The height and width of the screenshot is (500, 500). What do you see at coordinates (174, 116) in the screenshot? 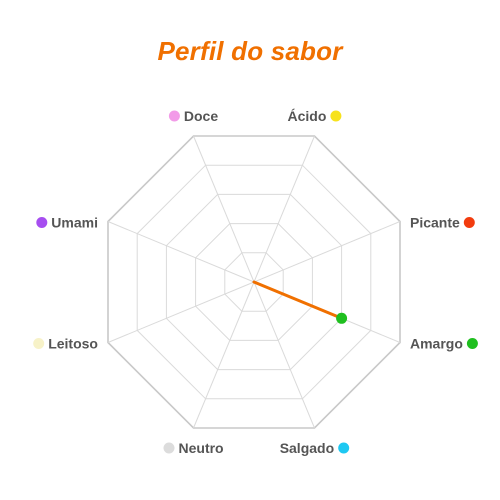
I see `legend-dot-doce` at bounding box center [174, 116].